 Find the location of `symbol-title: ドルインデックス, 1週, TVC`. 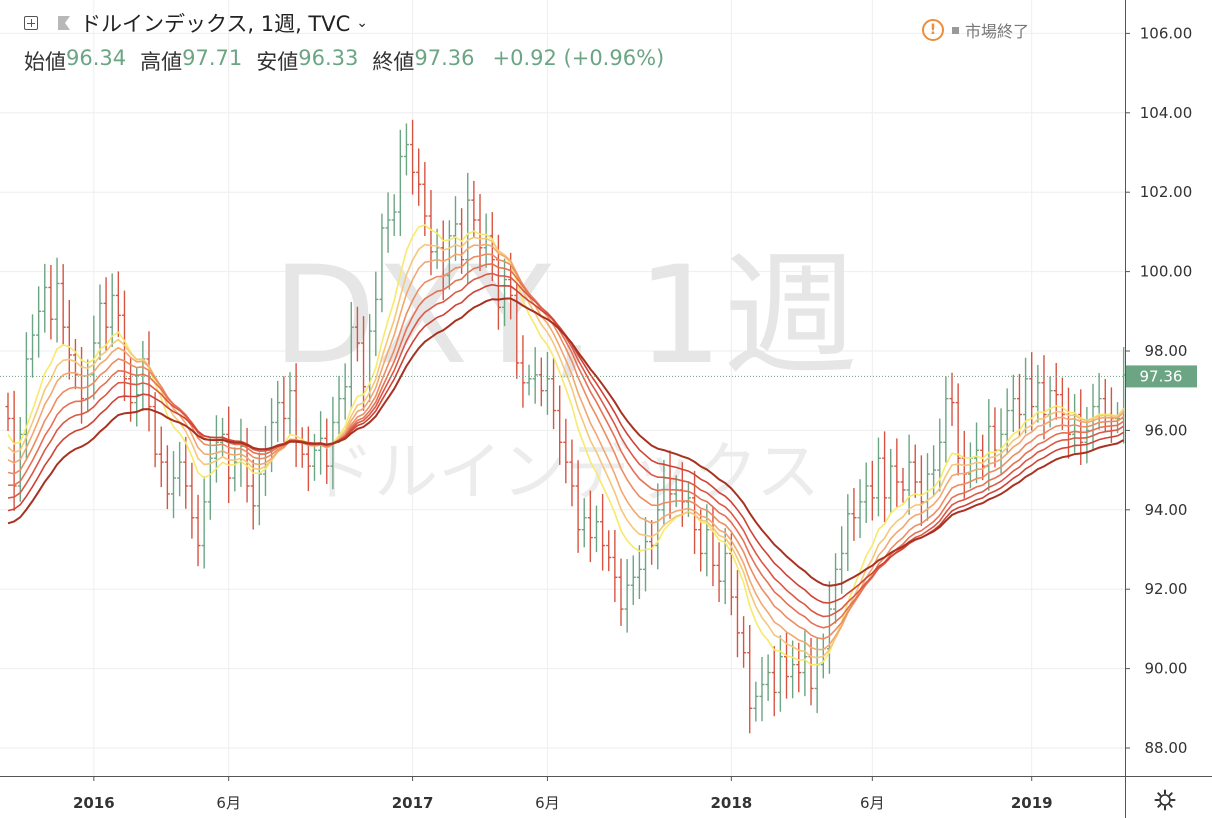

symbol-title: ドルインデックス, 1週, TVC is located at coordinates (215, 24).